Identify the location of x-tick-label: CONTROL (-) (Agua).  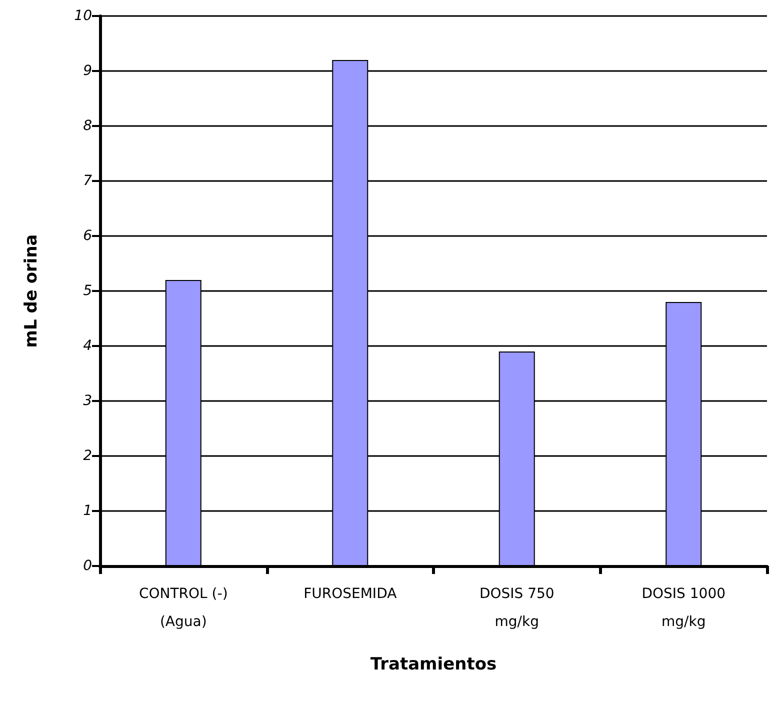
(183, 608).